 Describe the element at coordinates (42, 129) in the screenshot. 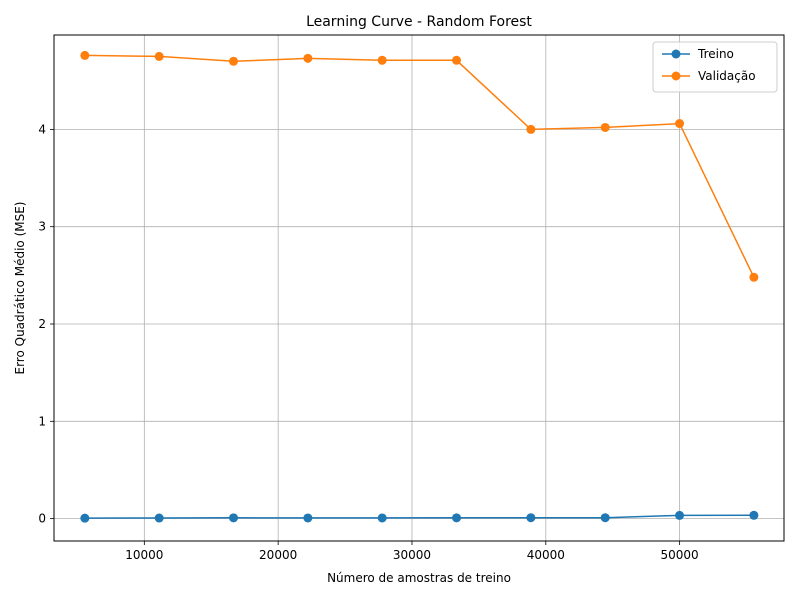

I see `y-tick-label: 4` at that location.